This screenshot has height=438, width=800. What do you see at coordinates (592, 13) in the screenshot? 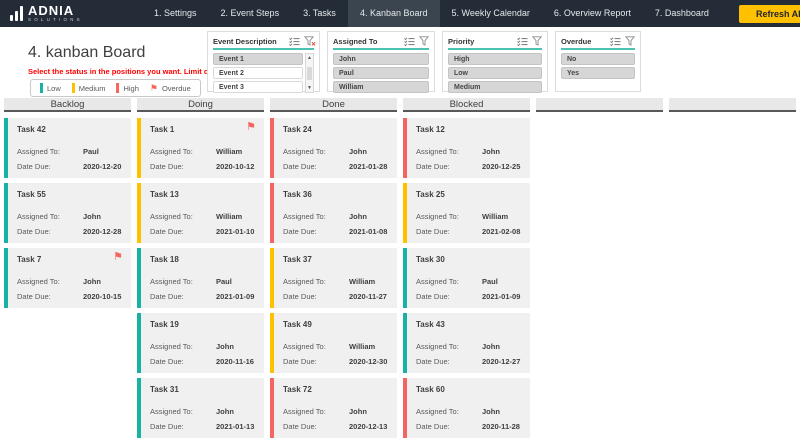
I see `tab-overview-report: 6. Overview Report` at bounding box center [592, 13].